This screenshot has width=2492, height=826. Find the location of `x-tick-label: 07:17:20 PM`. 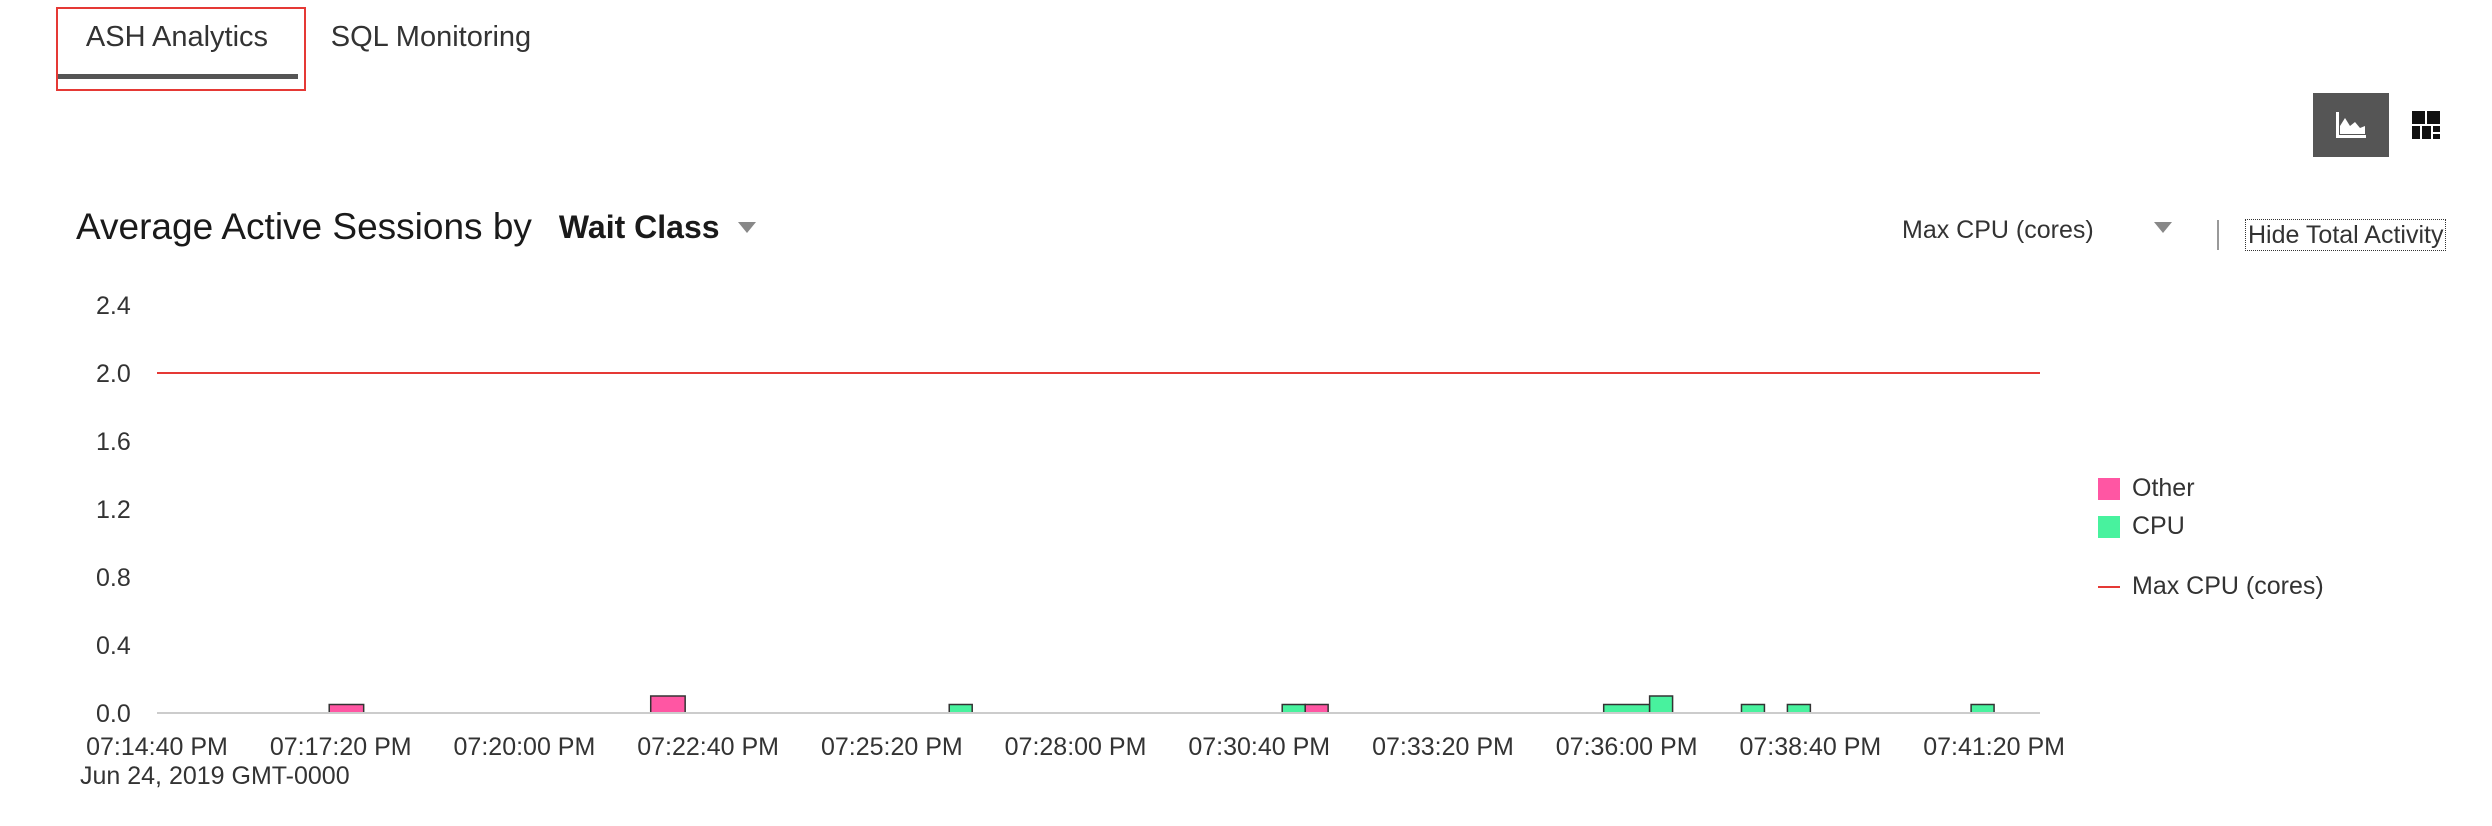

x-tick-label: 07:17:20 PM is located at coordinates (341, 747).